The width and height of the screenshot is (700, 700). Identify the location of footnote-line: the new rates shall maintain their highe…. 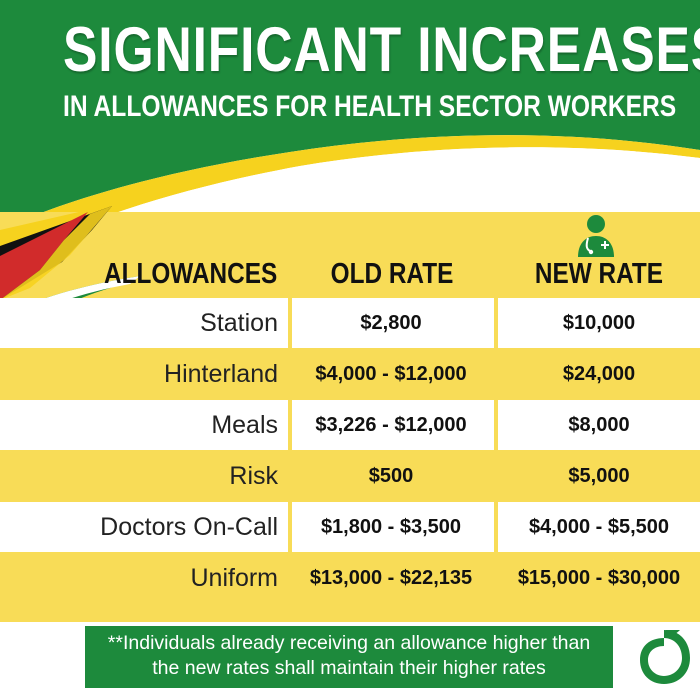
(349, 668).